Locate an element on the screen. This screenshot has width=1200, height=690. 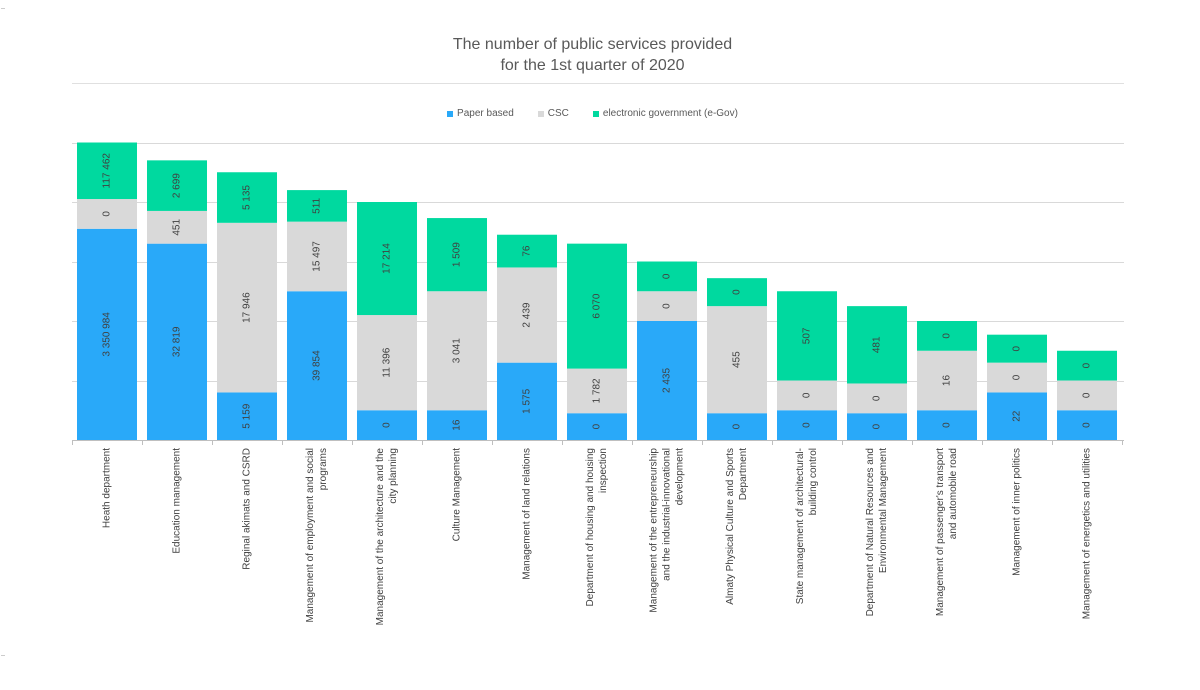
x-tick-label-line: development is located at coordinates (680, 476).